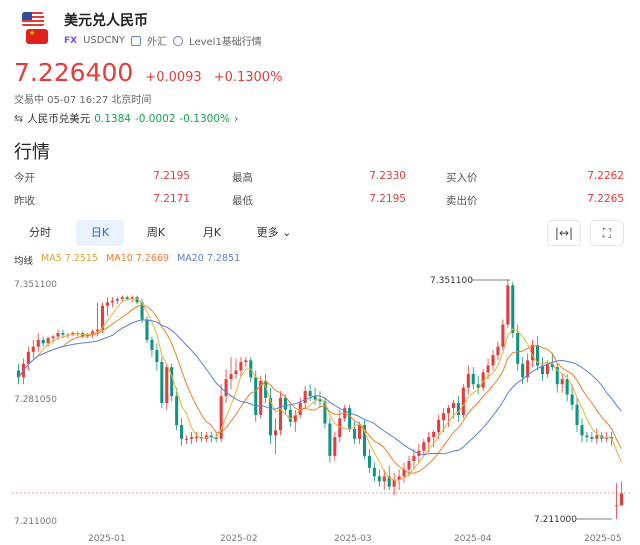 Image resolution: width=640 pixels, height=545 pixels. What do you see at coordinates (70, 258) in the screenshot?
I see `ma5-value: MA5 7.2515` at bounding box center [70, 258].